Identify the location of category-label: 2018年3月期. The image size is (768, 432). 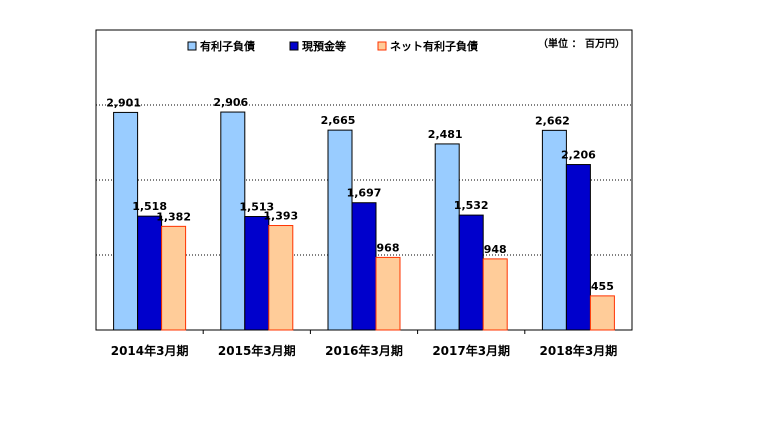
(579, 350).